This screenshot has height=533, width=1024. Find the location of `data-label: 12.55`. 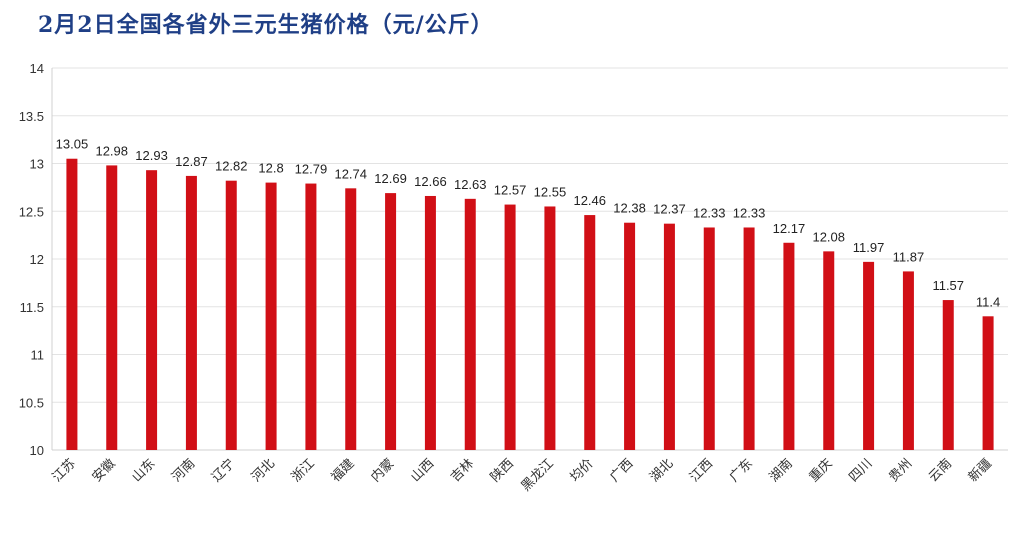

data-label: 12.55 is located at coordinates (550, 191).